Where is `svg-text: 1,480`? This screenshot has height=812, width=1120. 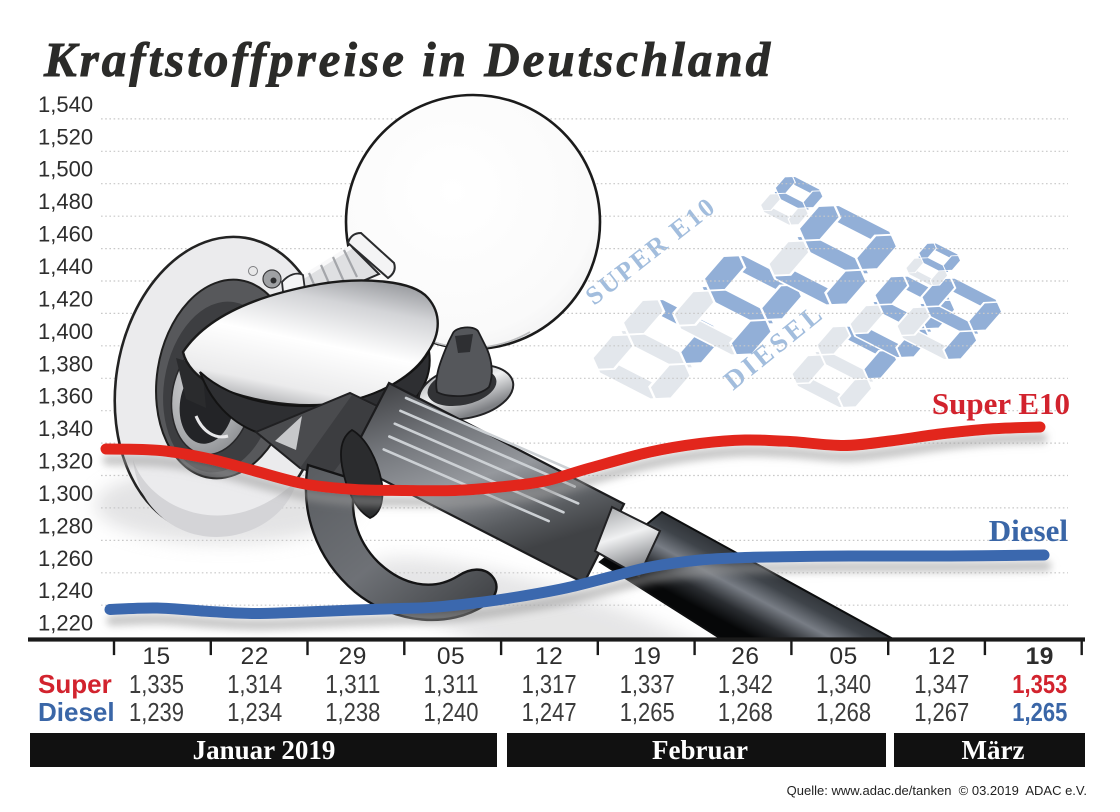
svg-text: 1,480 is located at coordinates (65, 201).